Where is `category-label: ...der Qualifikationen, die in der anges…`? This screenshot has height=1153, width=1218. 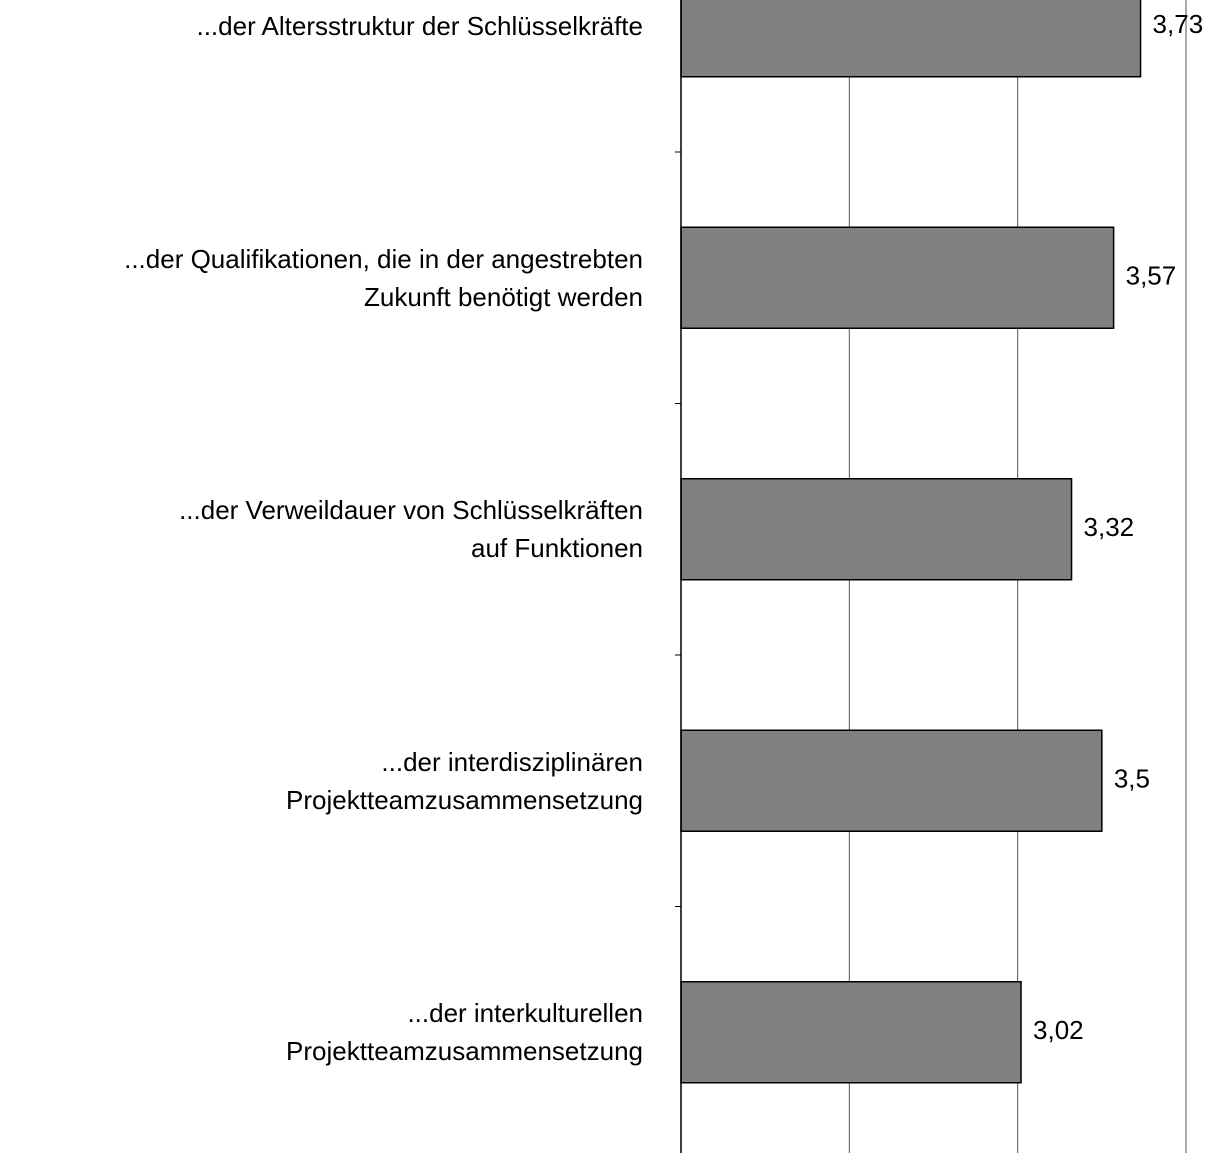
category-label: ...der Qualifikationen, die in der anges… is located at coordinates (383, 277).